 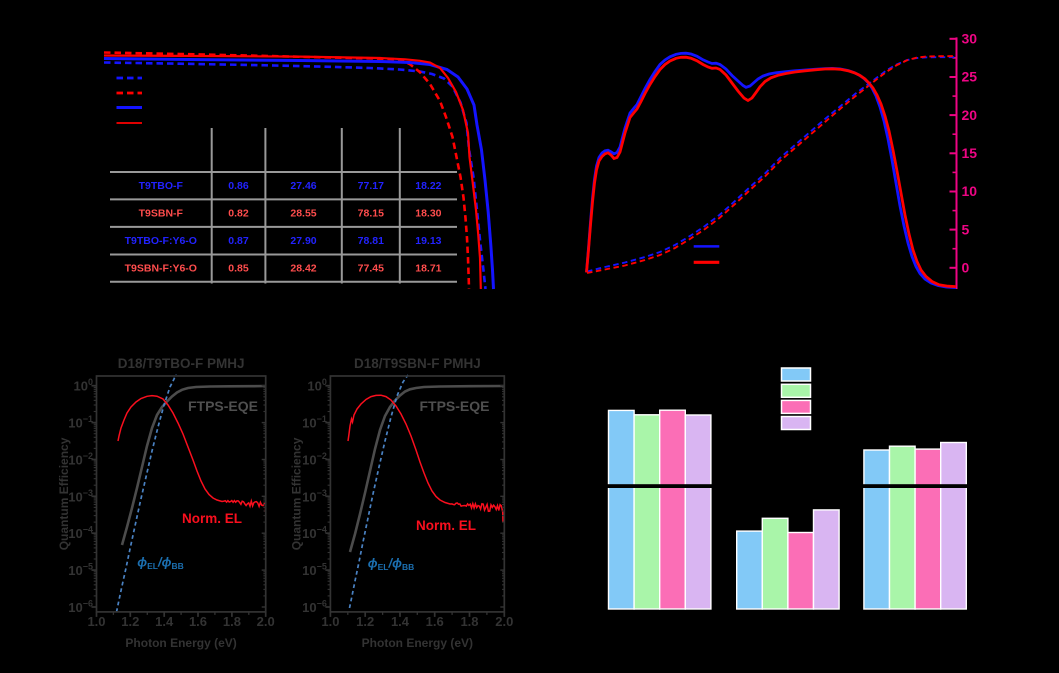 What do you see at coordinates (428, 269) in the screenshot?
I see `svg-text: 18.71` at bounding box center [428, 269].